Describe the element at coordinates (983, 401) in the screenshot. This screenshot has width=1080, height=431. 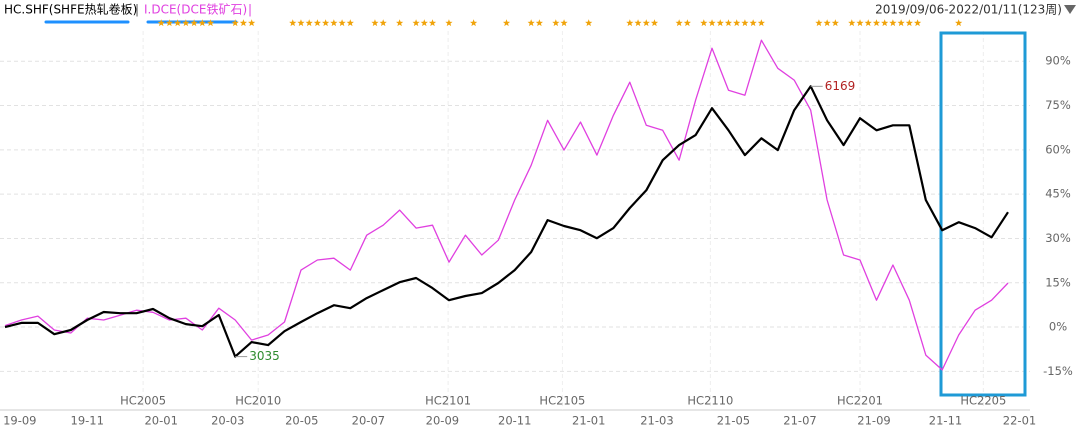
I see `contract-label: HC2205` at that location.